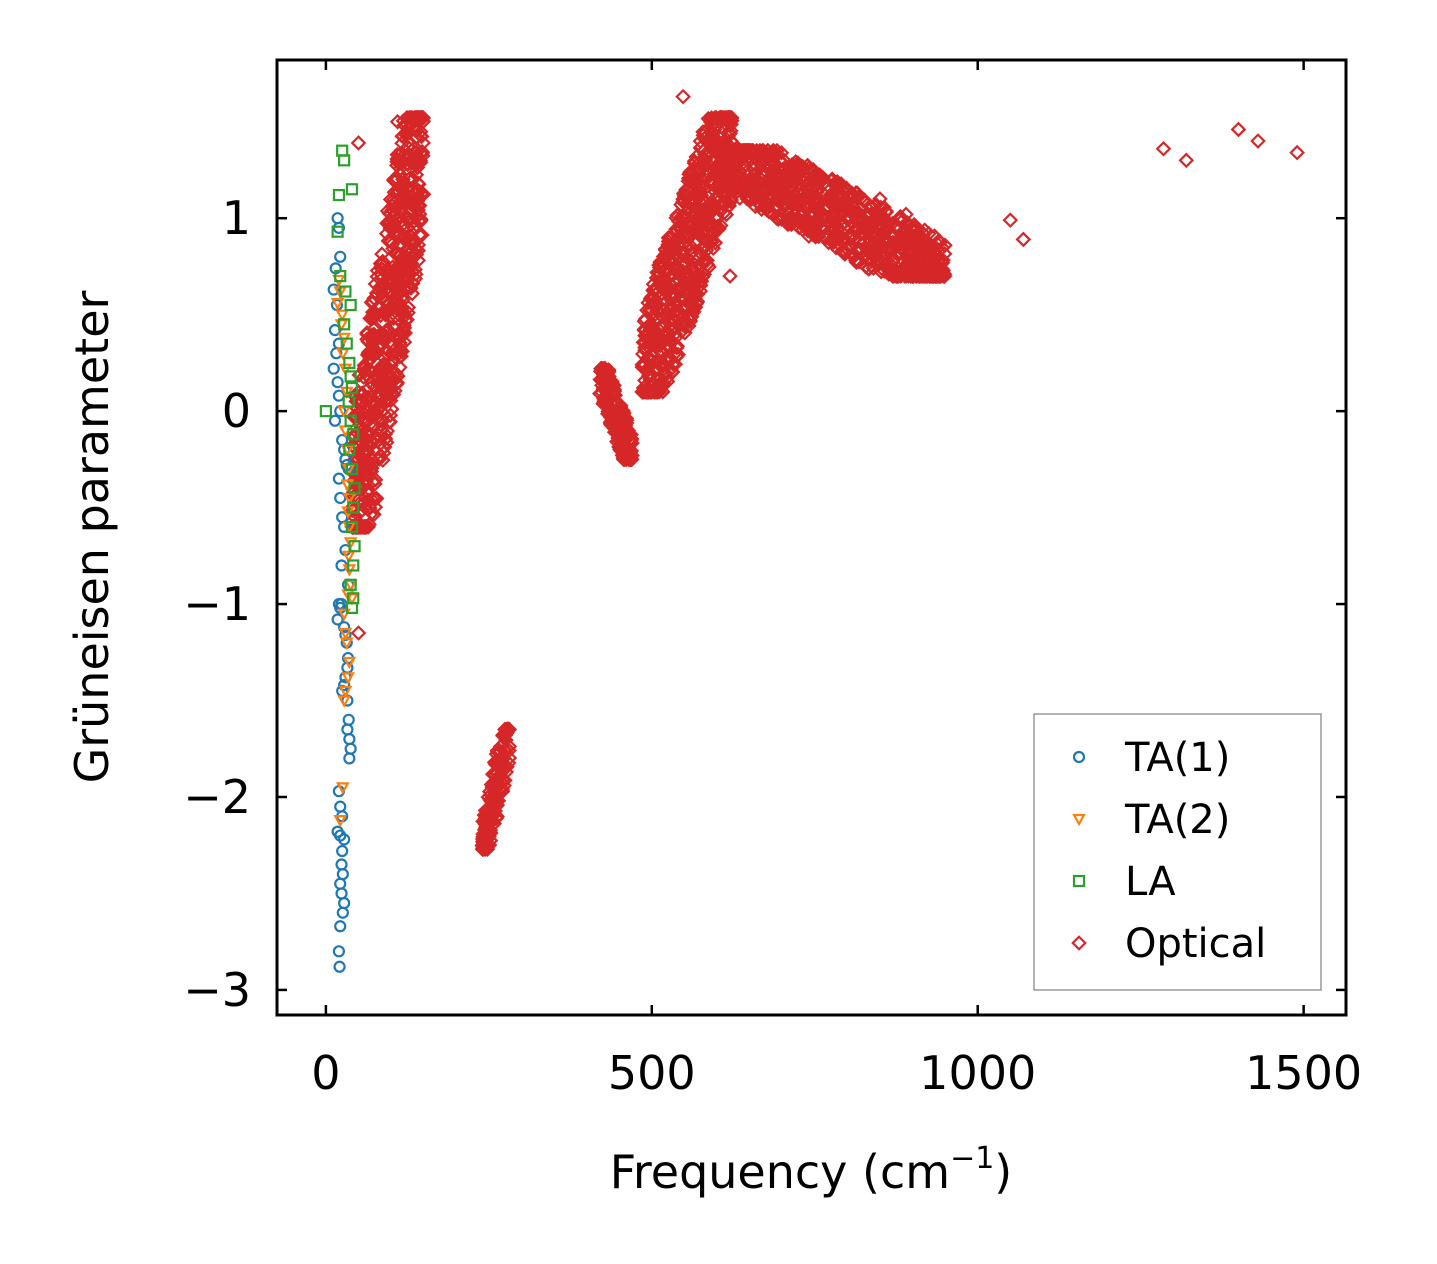 The width and height of the screenshot is (1437, 1264). I want to click on legend-label: TA(1), so click(1177, 758).